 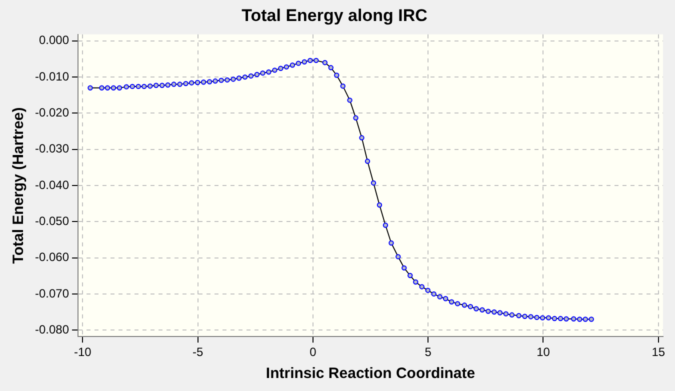 What do you see at coordinates (428, 352) in the screenshot?
I see `x-tick-label: 5` at bounding box center [428, 352].